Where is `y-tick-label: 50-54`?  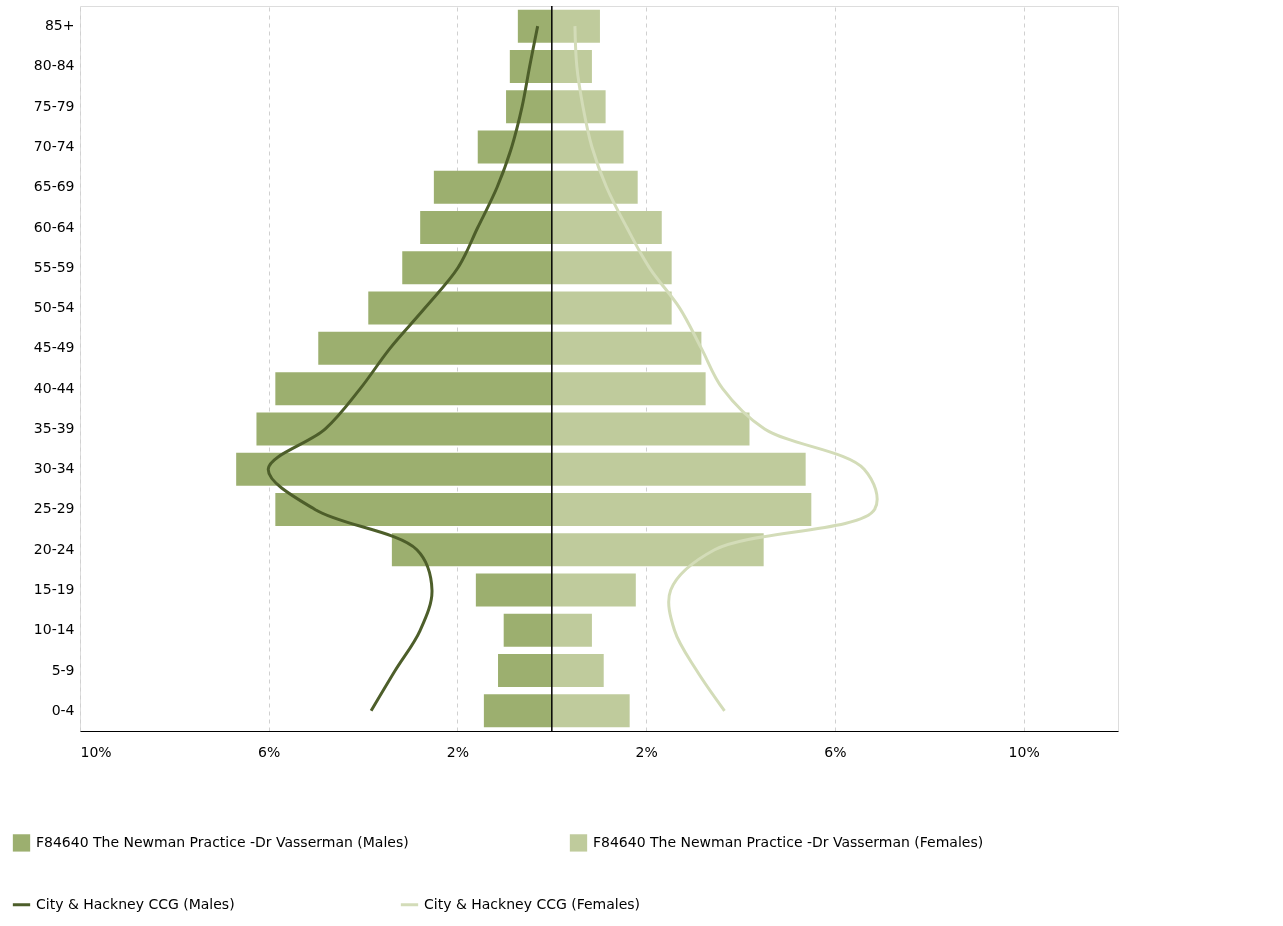
y-tick-label: 50-54 is located at coordinates (54, 307).